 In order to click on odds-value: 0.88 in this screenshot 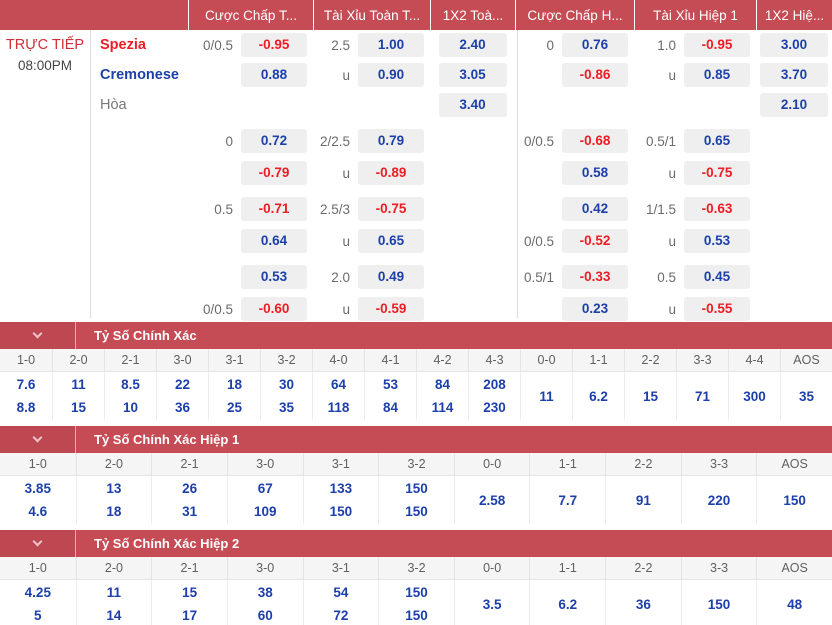, I will do `click(274, 75)`.